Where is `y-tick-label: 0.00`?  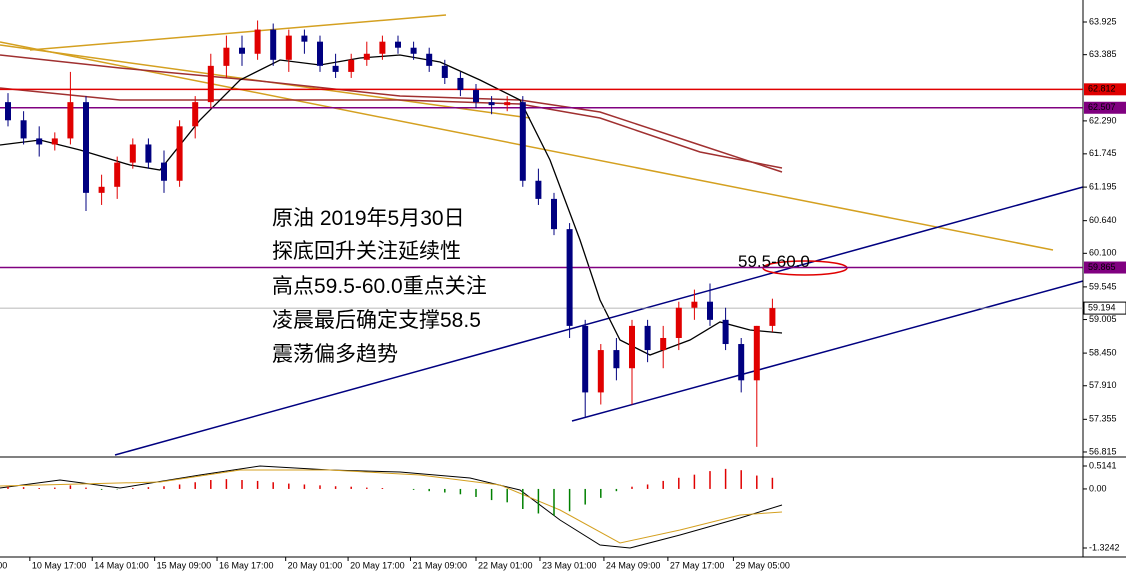 y-tick-label: 0.00 is located at coordinates (1098, 488).